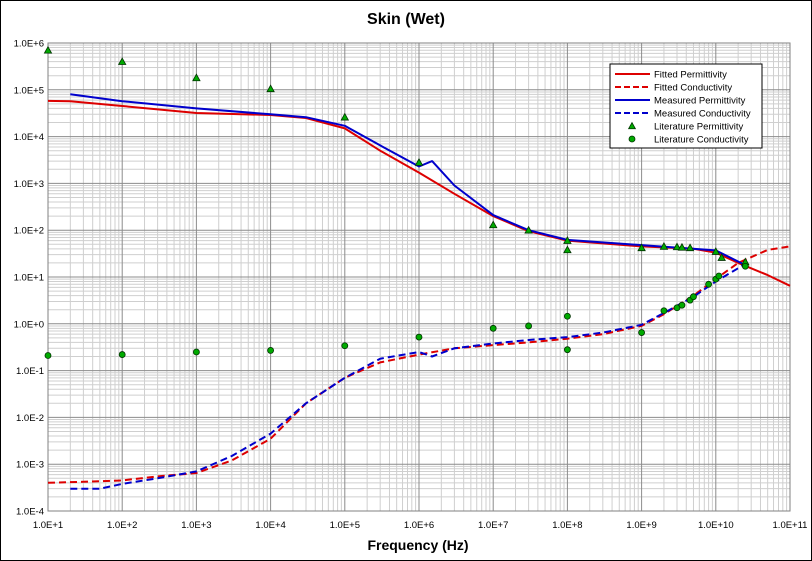 Image resolution: width=812 pixels, height=561 pixels. What do you see at coordinates (29, 90) in the screenshot?
I see `y-tick-label: 1.0E+5` at bounding box center [29, 90].